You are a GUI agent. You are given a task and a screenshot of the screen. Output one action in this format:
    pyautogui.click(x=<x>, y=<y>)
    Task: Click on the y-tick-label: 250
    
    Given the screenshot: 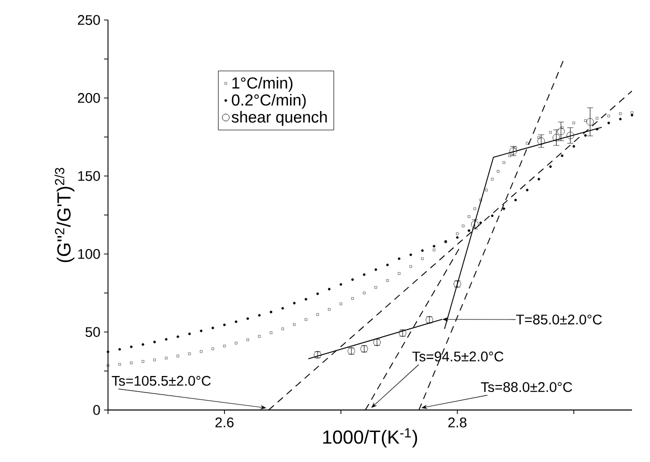 What is the action you would take?
    pyautogui.click(x=89, y=20)
    